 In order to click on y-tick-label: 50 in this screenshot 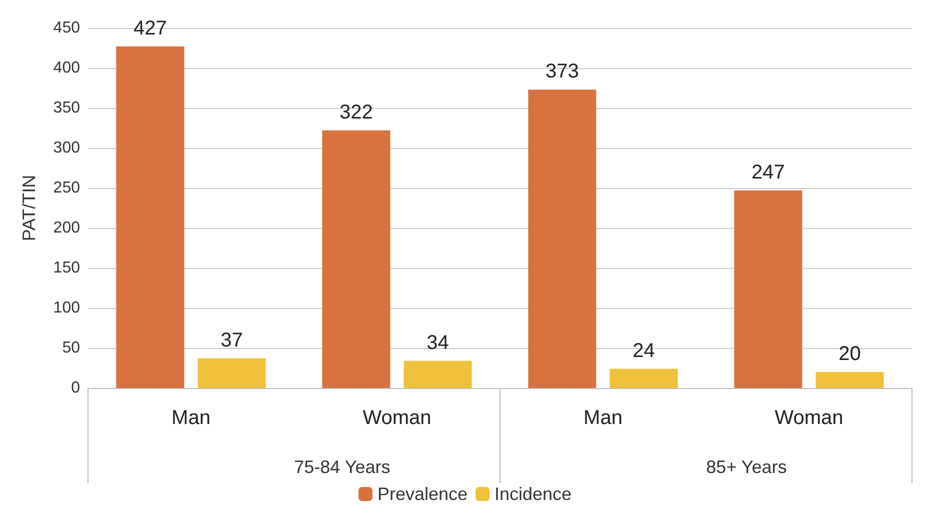, I will do `click(71, 348)`.